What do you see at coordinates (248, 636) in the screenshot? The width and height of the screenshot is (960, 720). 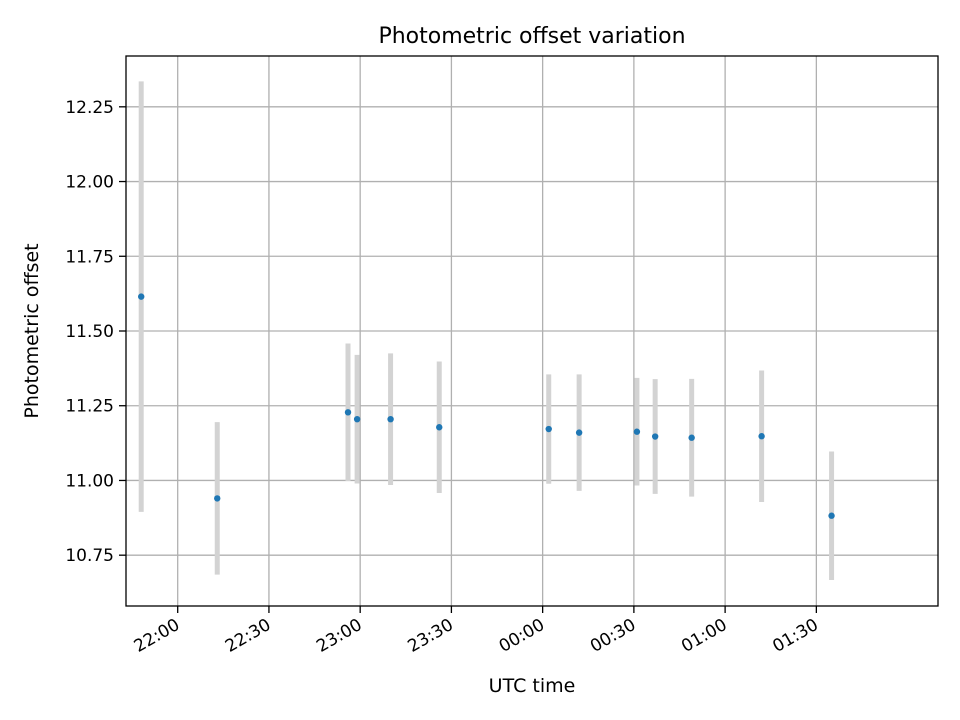 I see `x-tick-label: 22:30` at bounding box center [248, 636].